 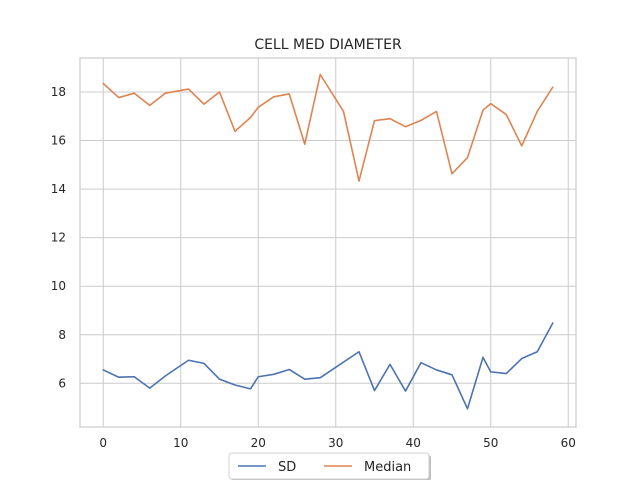 I want to click on chart-title: CELL MED DIAMETER, so click(x=328, y=45).